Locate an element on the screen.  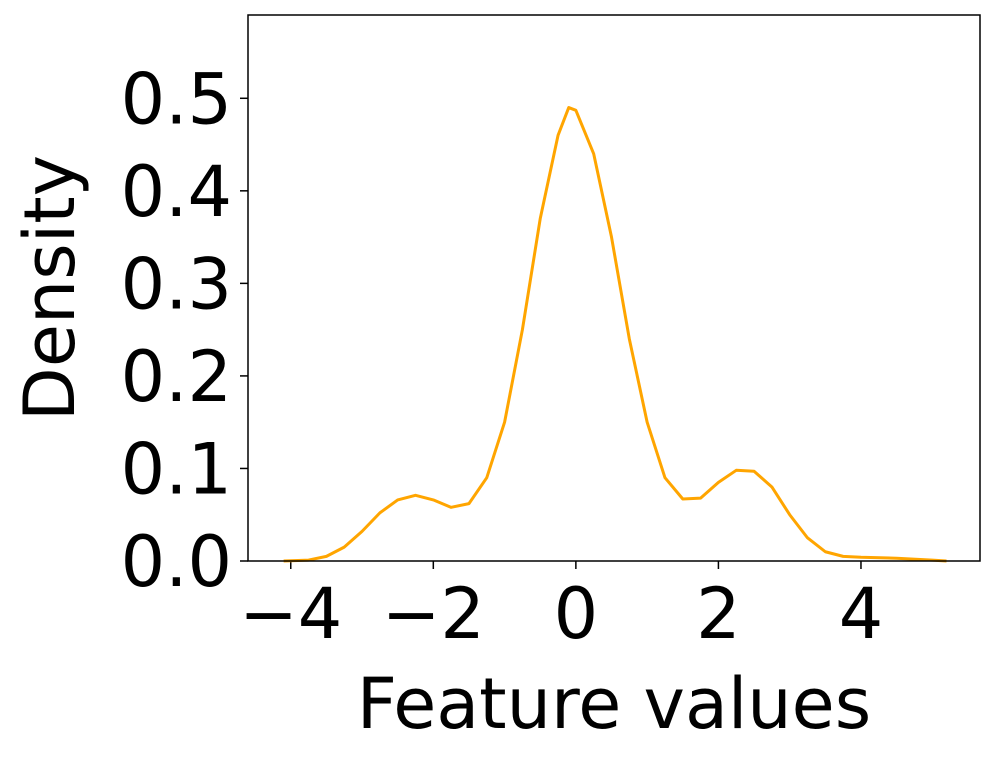
x-axis-label: Feature values is located at coordinates (614, 704).